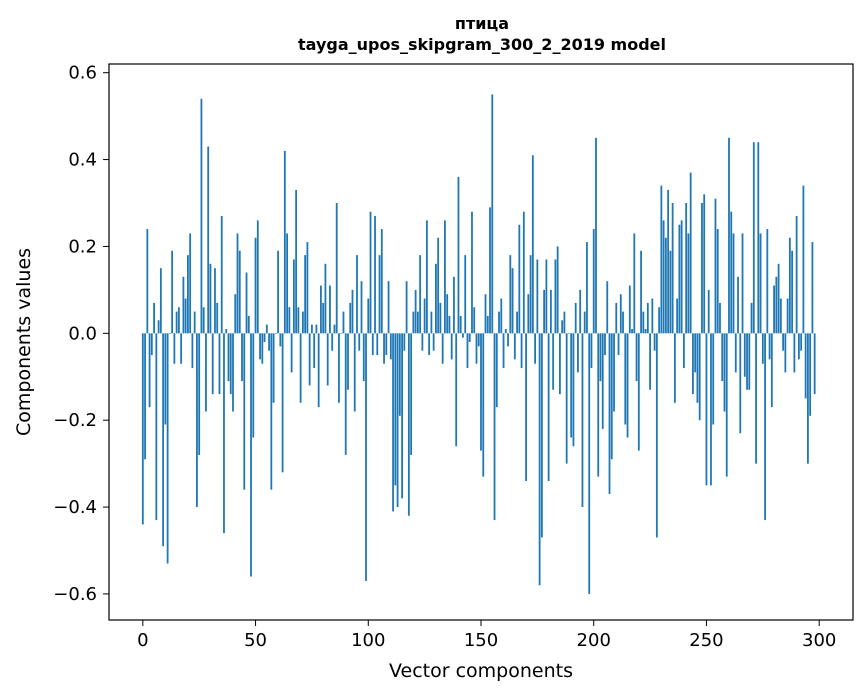 This screenshot has height=696, width=867. What do you see at coordinates (24, 342) in the screenshot?
I see `y-axis-label: Components values` at bounding box center [24, 342].